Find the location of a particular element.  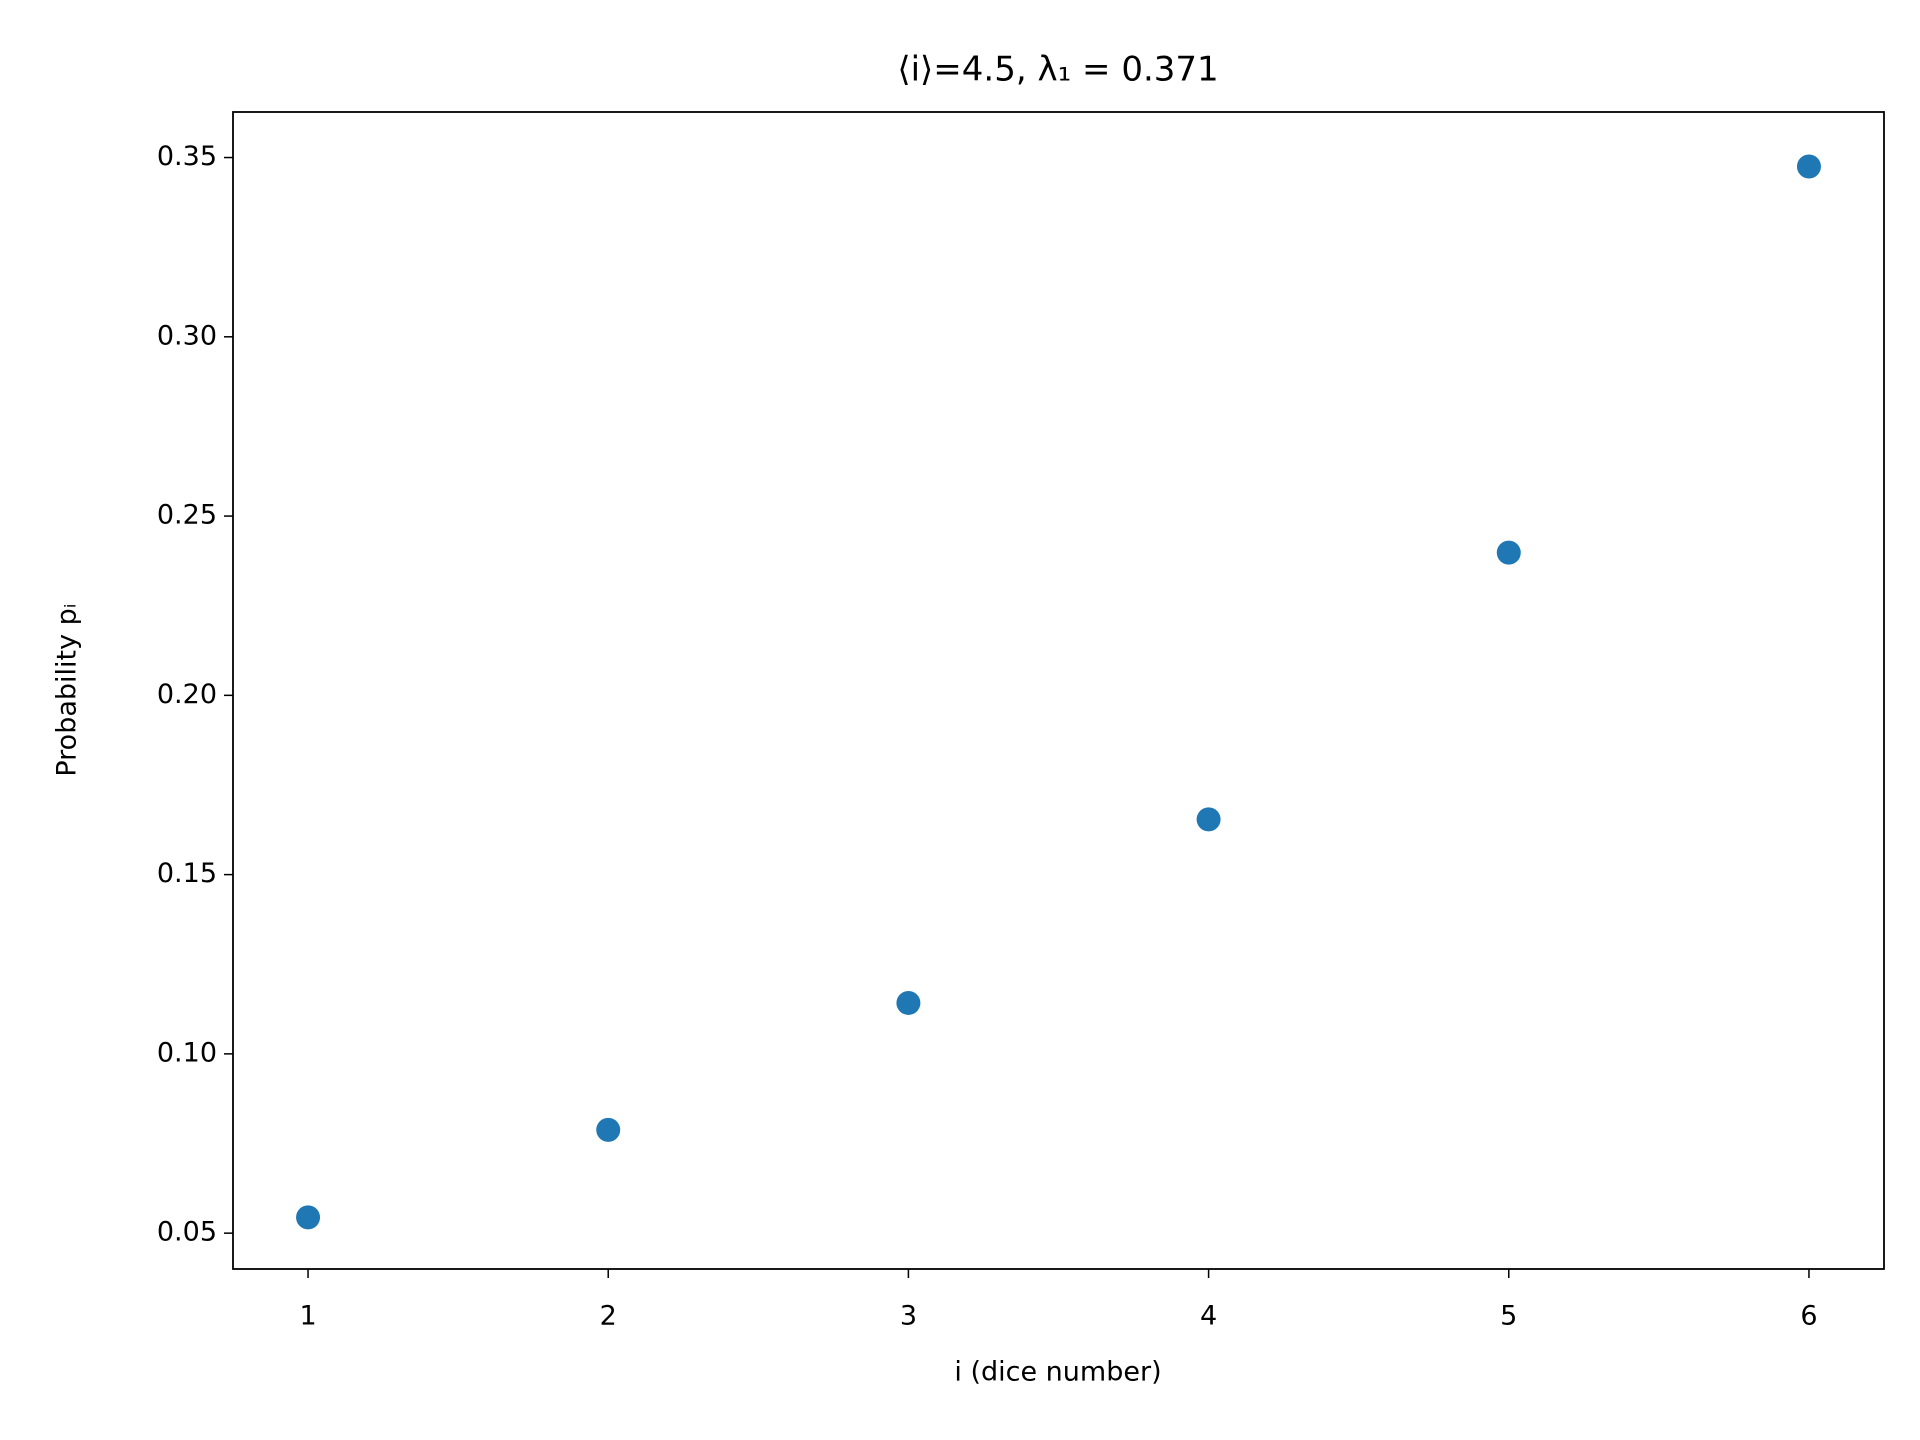

y-tick-label: 0.35 is located at coordinates (187, 156).